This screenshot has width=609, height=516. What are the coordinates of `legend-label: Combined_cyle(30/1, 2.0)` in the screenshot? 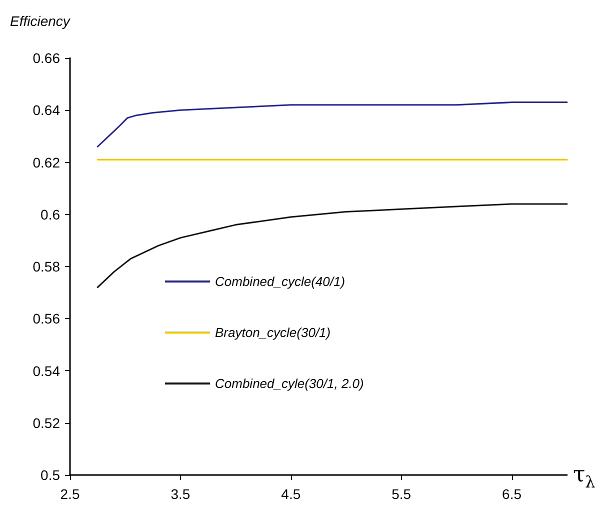 It's located at (289, 383).